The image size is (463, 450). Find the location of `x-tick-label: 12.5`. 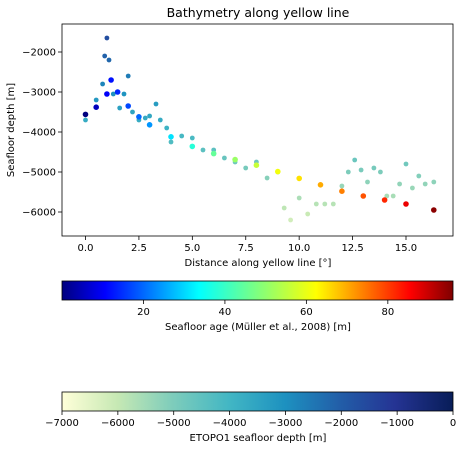

x-tick-label: 12.5 is located at coordinates (352, 248).